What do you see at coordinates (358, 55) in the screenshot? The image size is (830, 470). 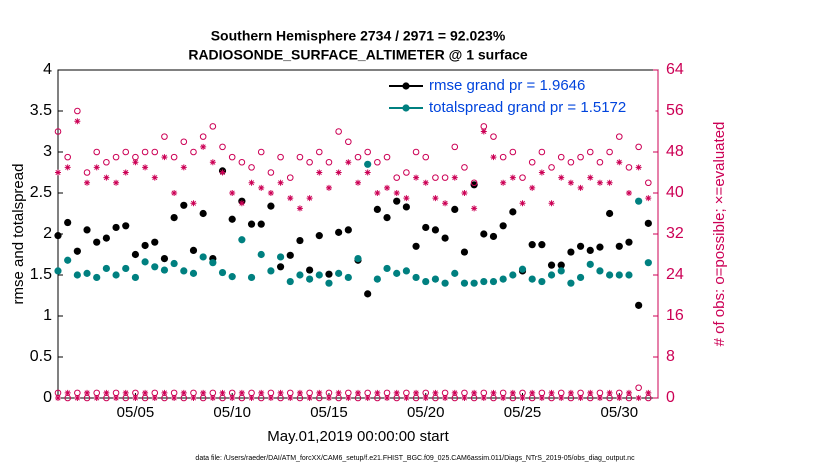 I see `chart-subtitle: RADIOSONDE_SURFACE_ALTIMETER @ 1 surface` at bounding box center [358, 55].